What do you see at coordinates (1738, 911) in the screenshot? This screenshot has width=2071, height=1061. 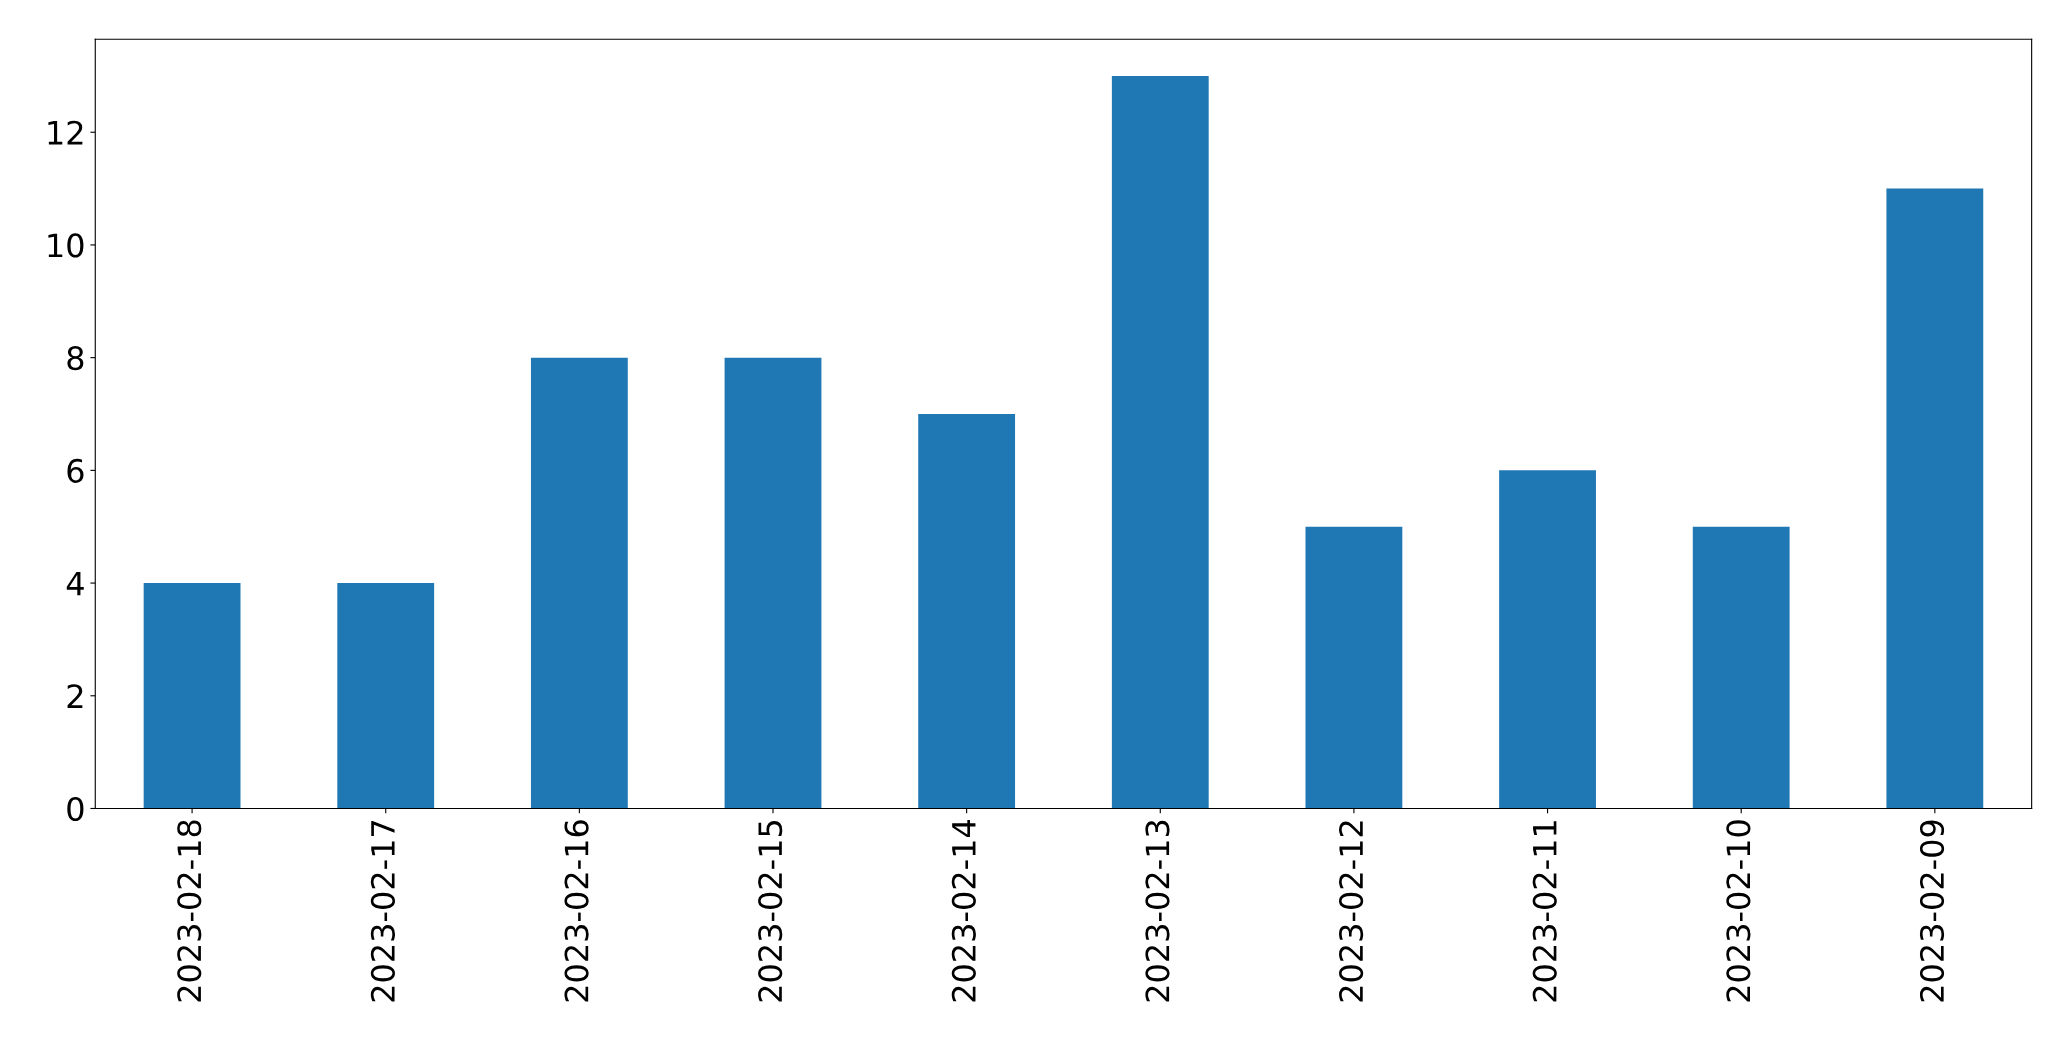 I see `x-tick-label: 2023-02-10` at bounding box center [1738, 911].